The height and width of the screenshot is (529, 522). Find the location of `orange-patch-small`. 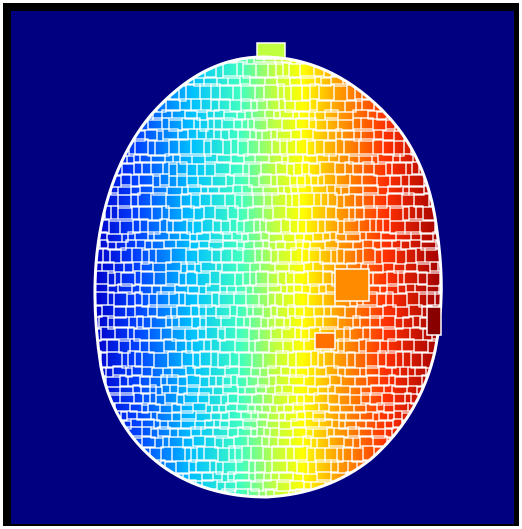

orange-patch-small is located at coordinates (325, 341).